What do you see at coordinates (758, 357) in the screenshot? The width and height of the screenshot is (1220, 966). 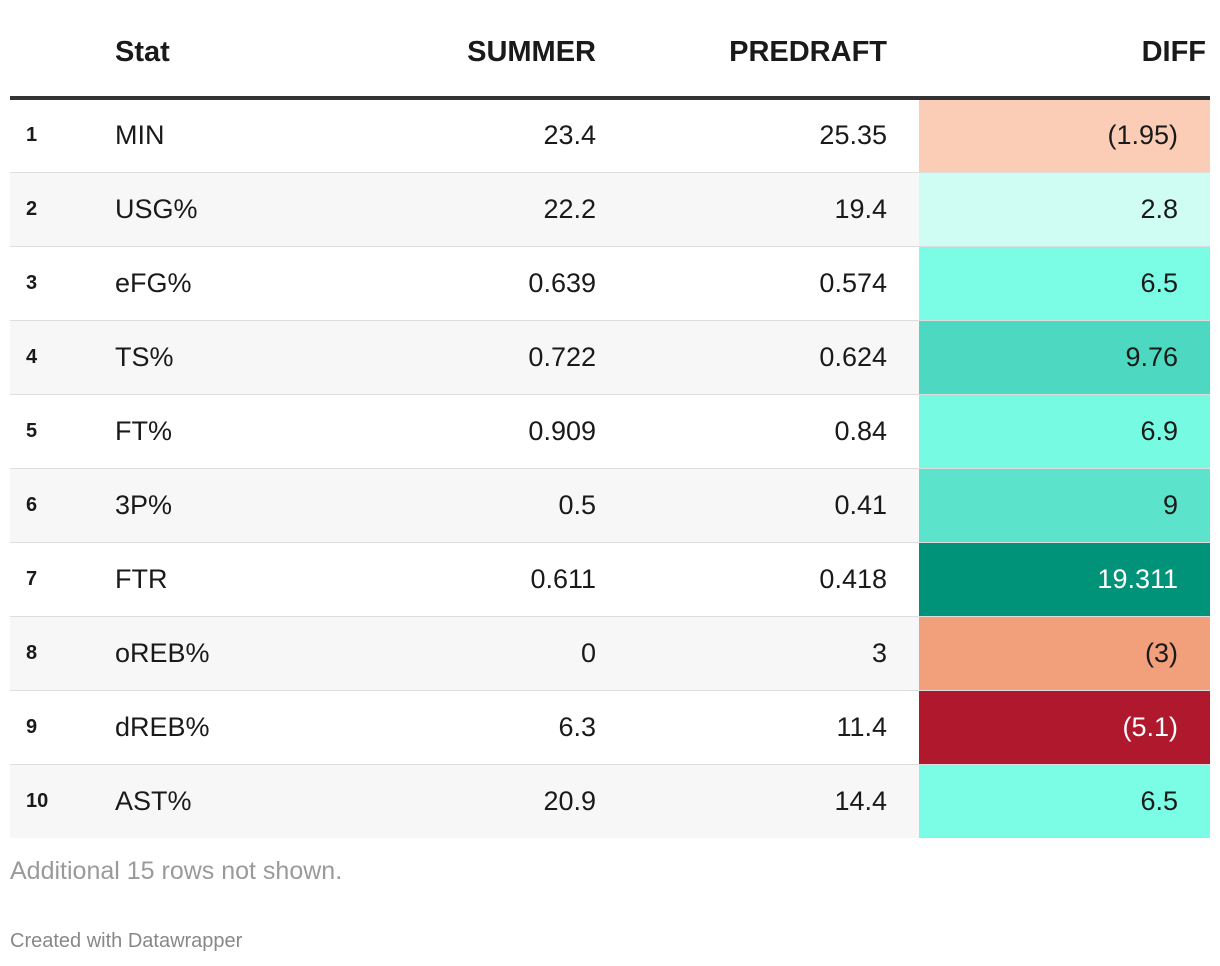 I see `predraft-value-cell: 0.624` at bounding box center [758, 357].